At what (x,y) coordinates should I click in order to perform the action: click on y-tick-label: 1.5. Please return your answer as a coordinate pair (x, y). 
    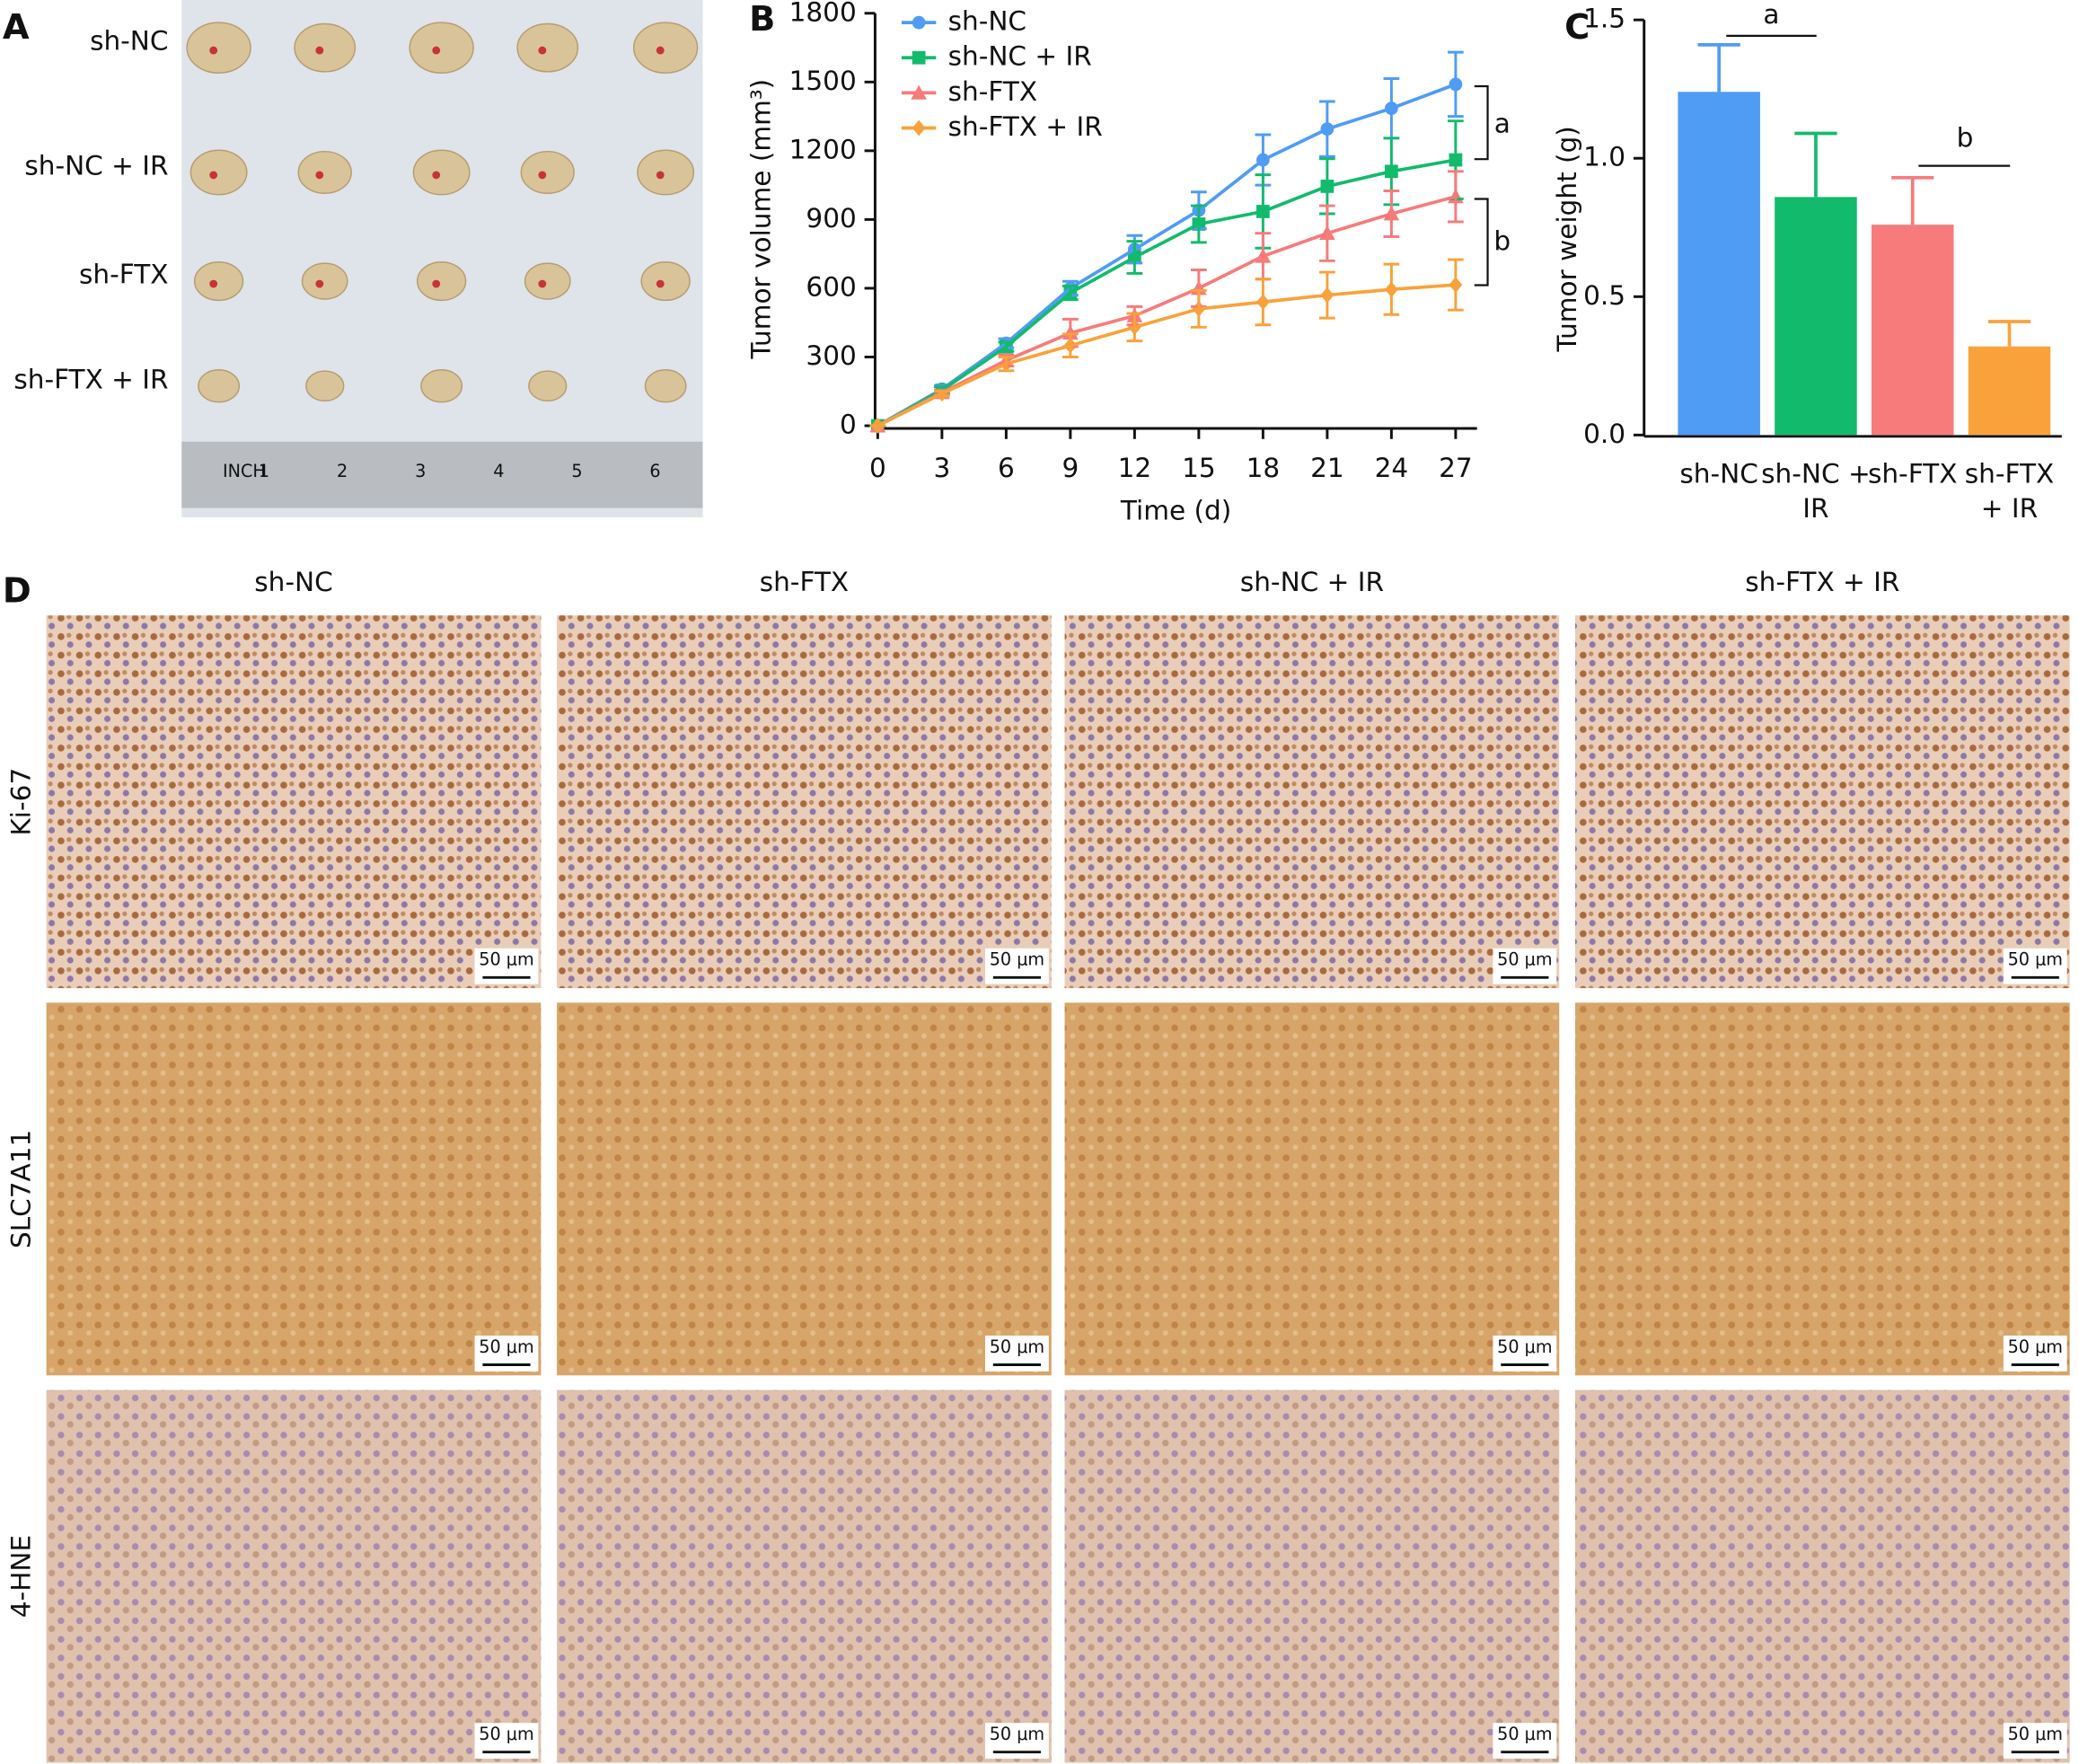
    Looking at the image, I should click on (1604, 19).